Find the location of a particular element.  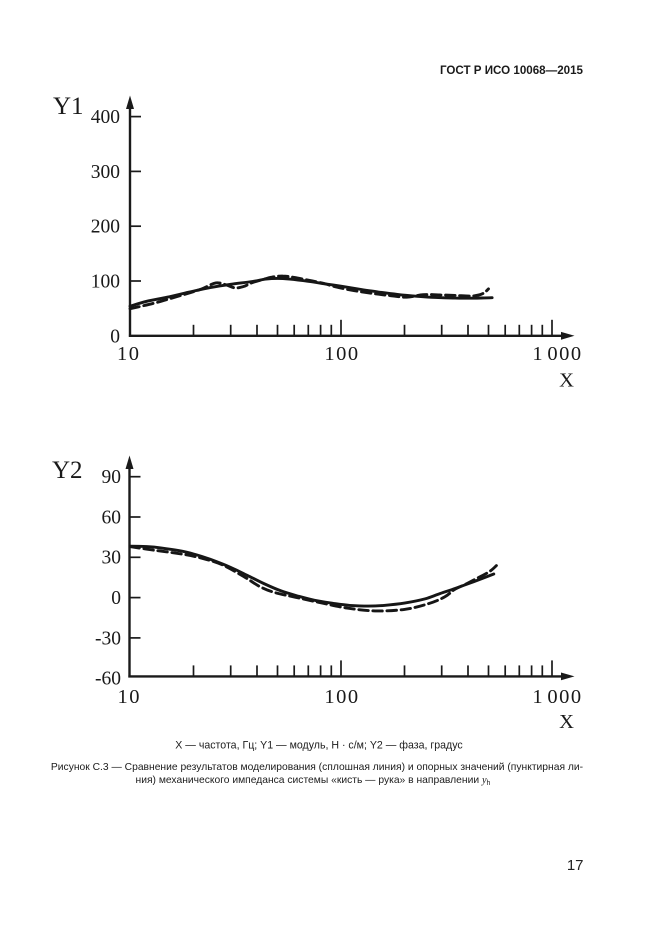

svg-text: 60 is located at coordinates (112, 517).